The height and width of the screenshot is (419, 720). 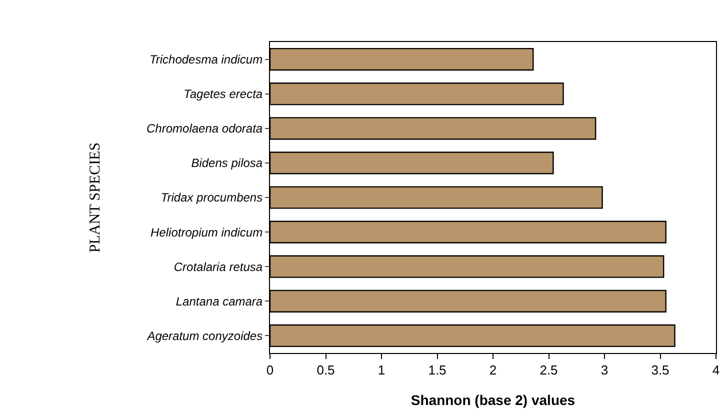 What do you see at coordinates (382, 370) in the screenshot?
I see `x-tick-label: 1` at bounding box center [382, 370].